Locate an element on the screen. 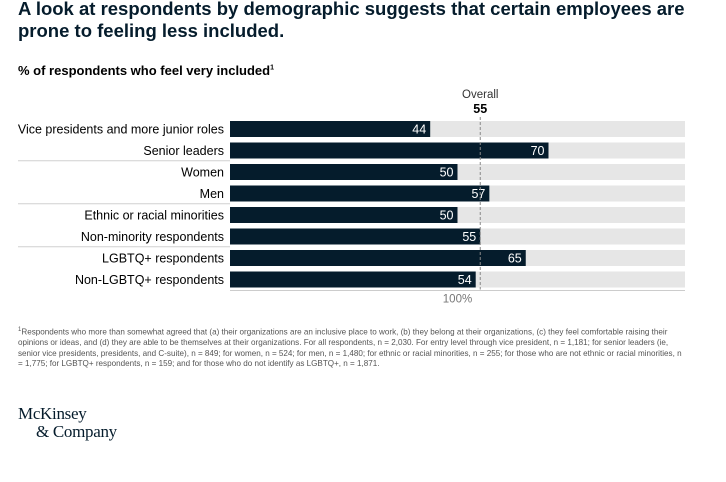  mckinsey-logo: McKinsey & Company is located at coordinates (67, 423).